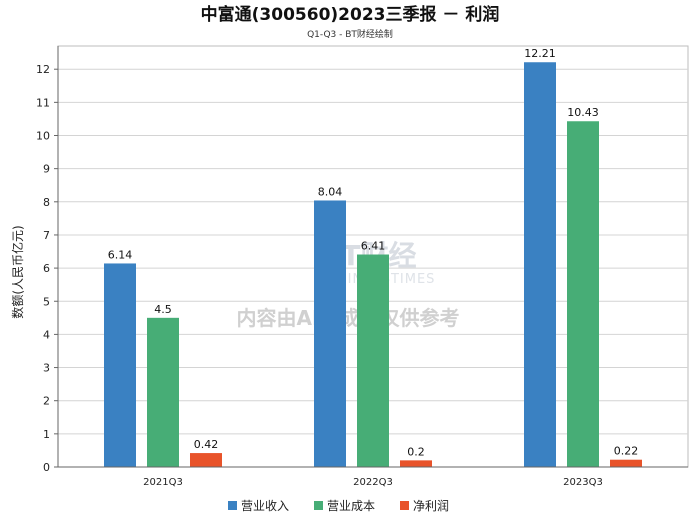 The width and height of the screenshot is (700, 524). What do you see at coordinates (373, 482) in the screenshot?
I see `x-tick-label: 2022Q3` at bounding box center [373, 482].